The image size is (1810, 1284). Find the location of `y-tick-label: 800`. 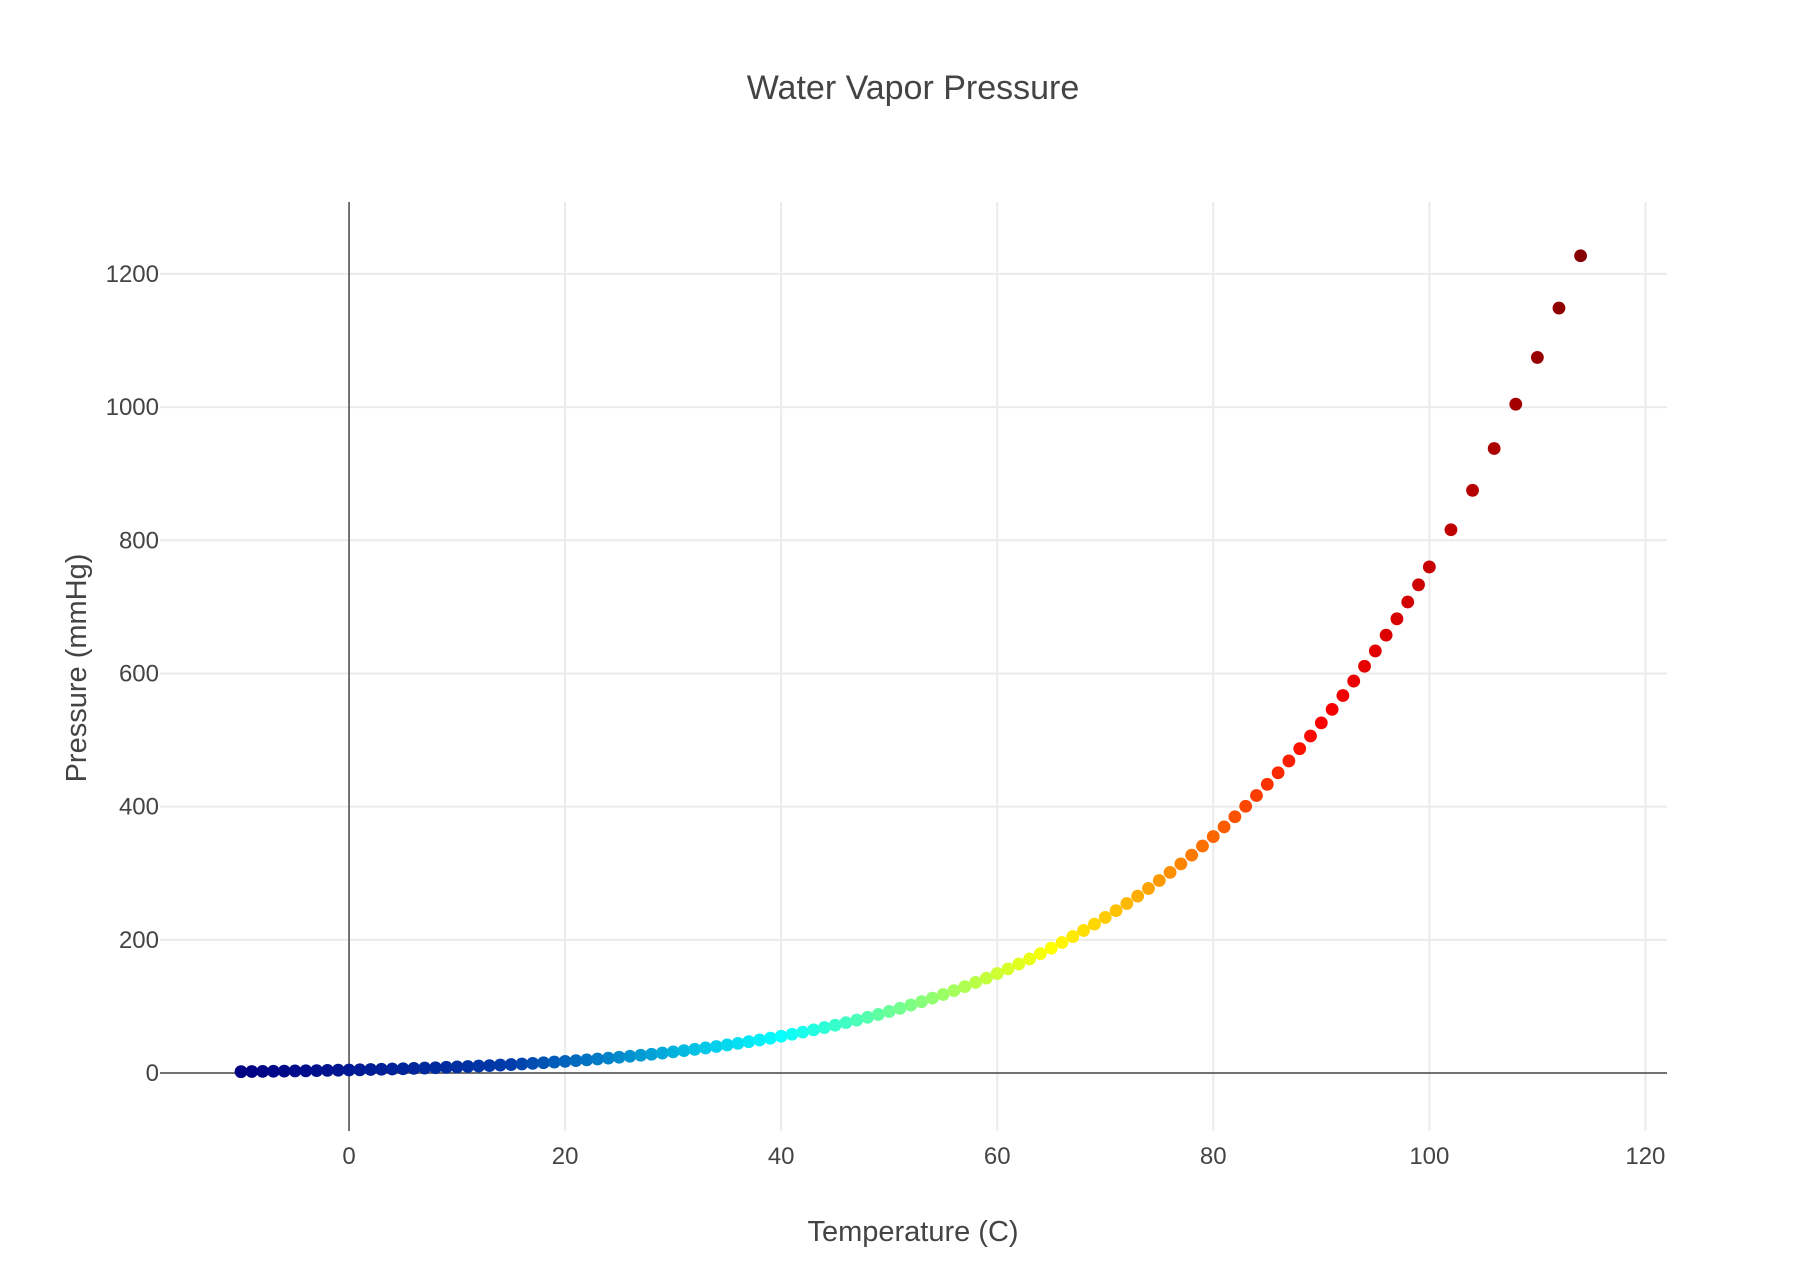

y-tick-label: 800 is located at coordinates (139, 540).